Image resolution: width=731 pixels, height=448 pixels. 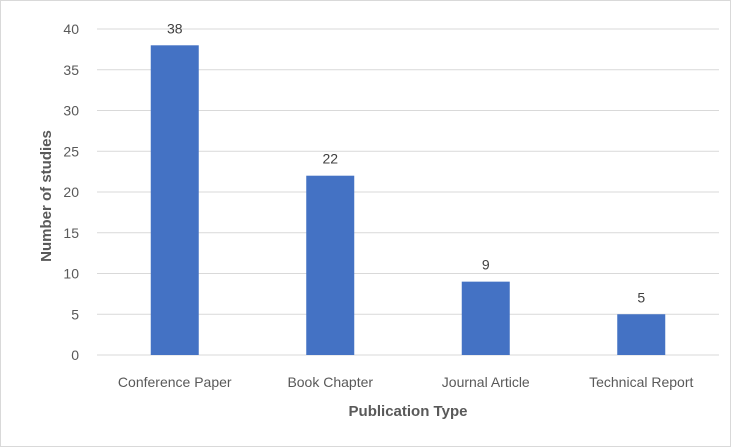 What do you see at coordinates (71, 233) in the screenshot?
I see `y-tick-label: 15` at bounding box center [71, 233].